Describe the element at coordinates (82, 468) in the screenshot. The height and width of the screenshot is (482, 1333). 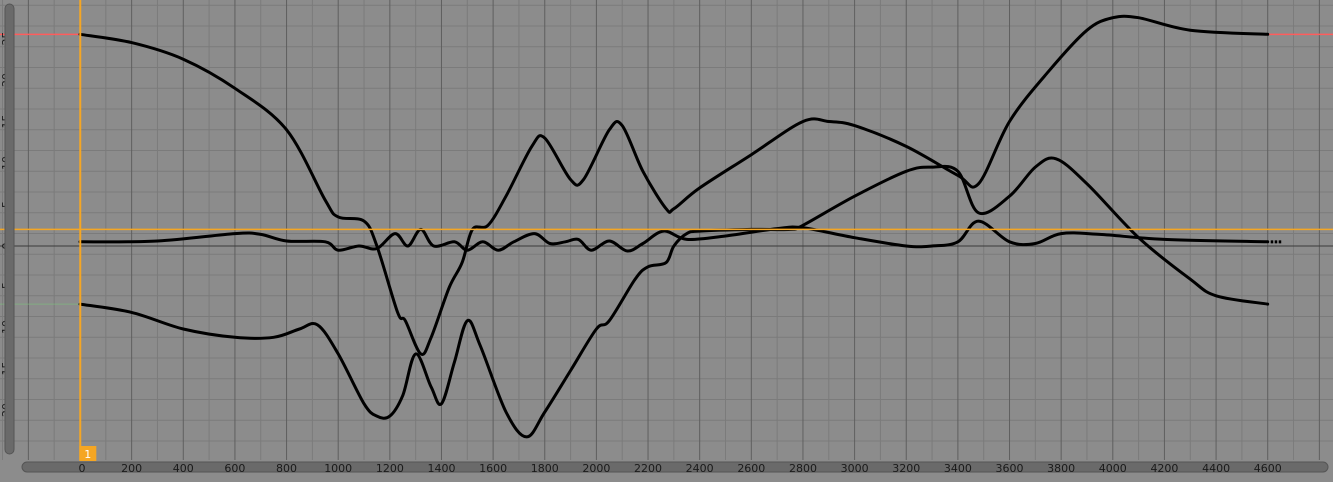
I see `x-tick-label: 0` at that location.